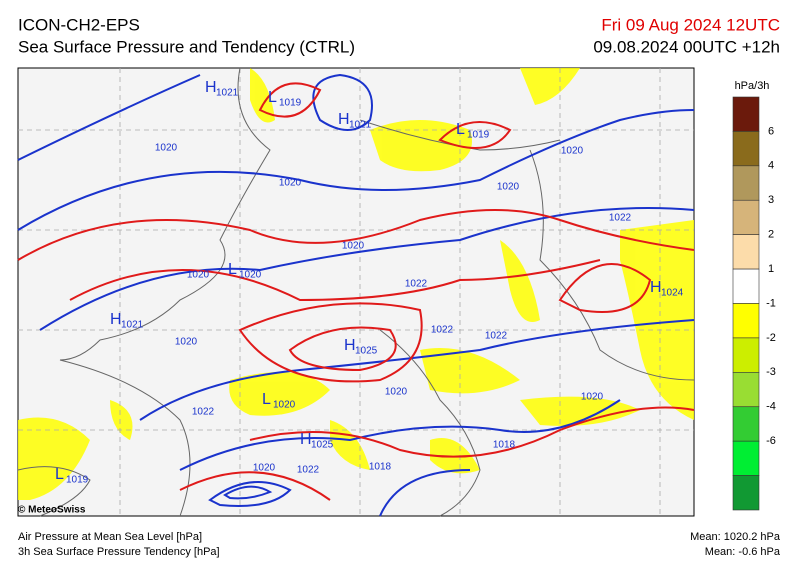 The height and width of the screenshot is (576, 800). Describe the element at coordinates (771, 407) in the screenshot. I see `legend-label: -4` at that location.